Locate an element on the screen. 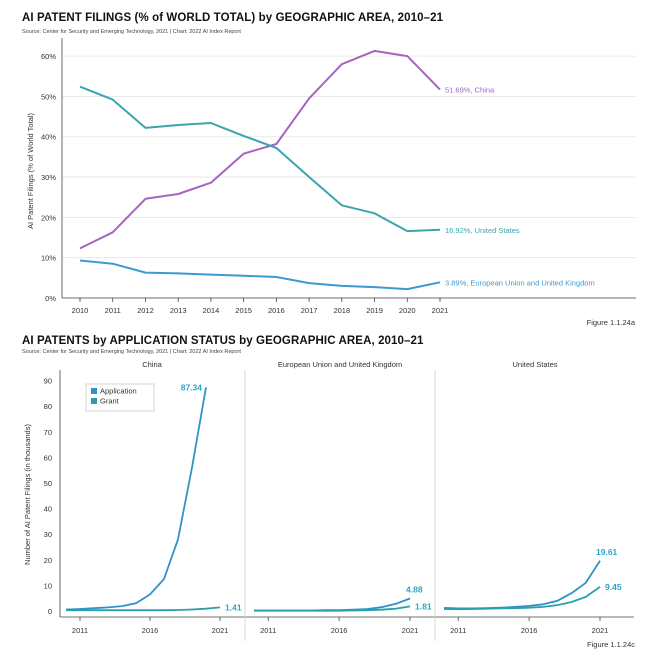  y-tick-label: 40 is located at coordinates (48, 509).